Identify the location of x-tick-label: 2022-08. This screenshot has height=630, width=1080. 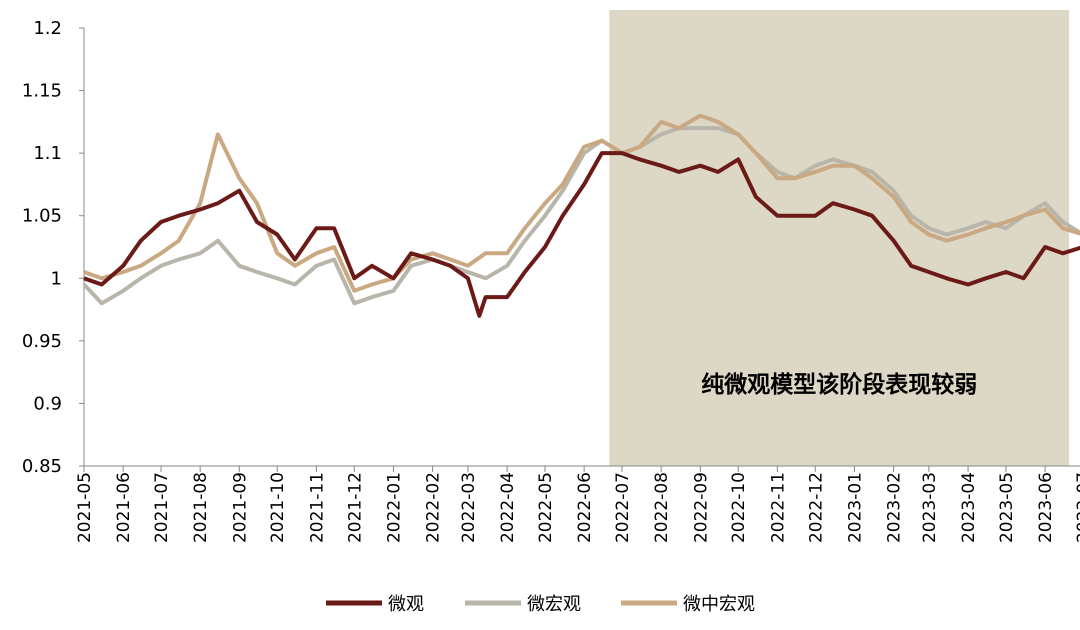
(662, 507).